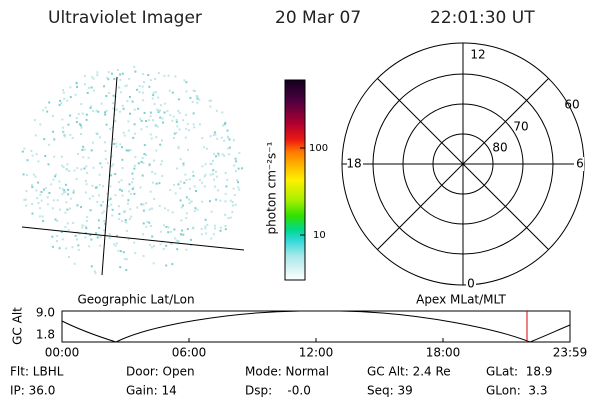 This screenshot has width=600, height=400. What do you see at coordinates (571, 105) in the screenshot?
I see `lat-label: 60` at bounding box center [571, 105].